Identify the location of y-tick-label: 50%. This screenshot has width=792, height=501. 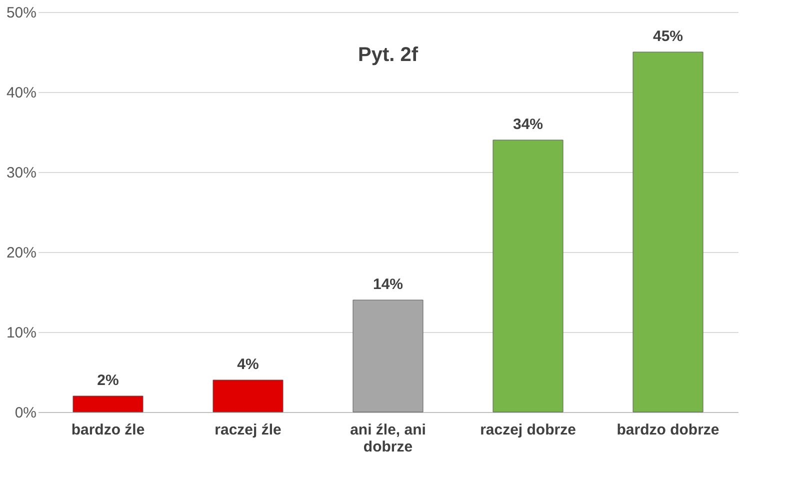
(21, 13).